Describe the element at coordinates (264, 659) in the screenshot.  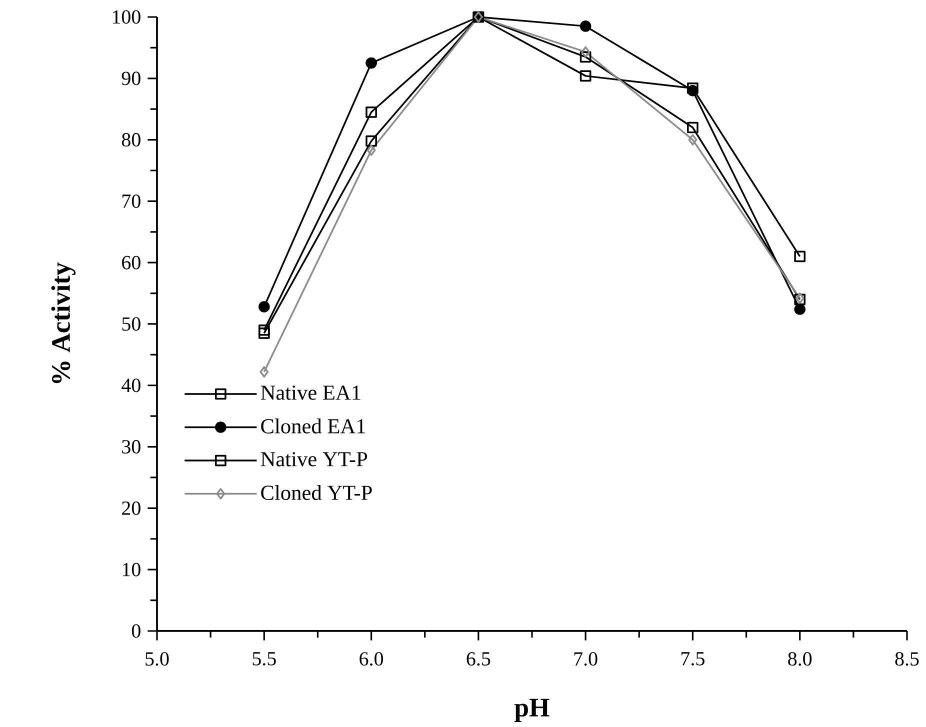
I see `x-tick-label: 5.5` at that location.